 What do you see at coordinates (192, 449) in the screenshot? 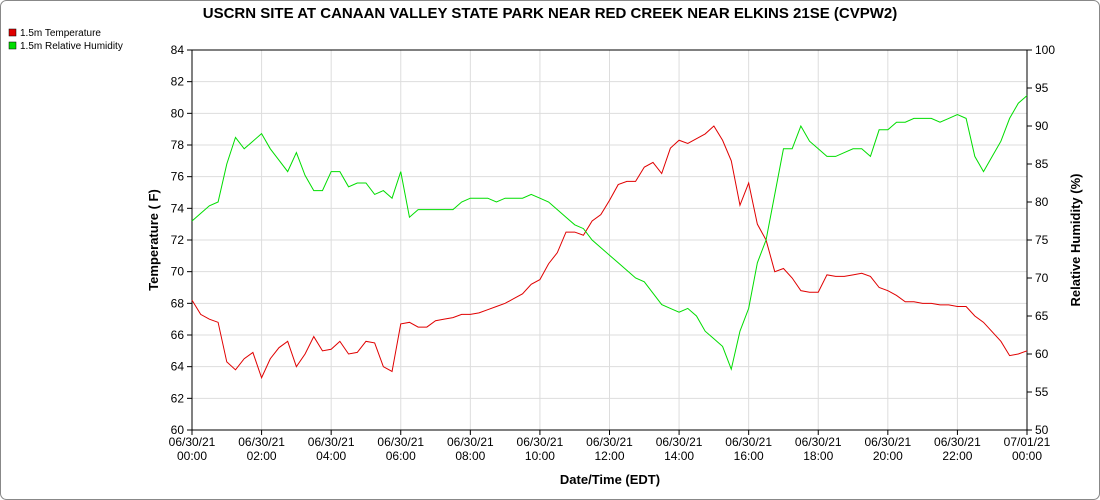
I see `x-tick-label: 06/30/21 00:00` at bounding box center [192, 449].